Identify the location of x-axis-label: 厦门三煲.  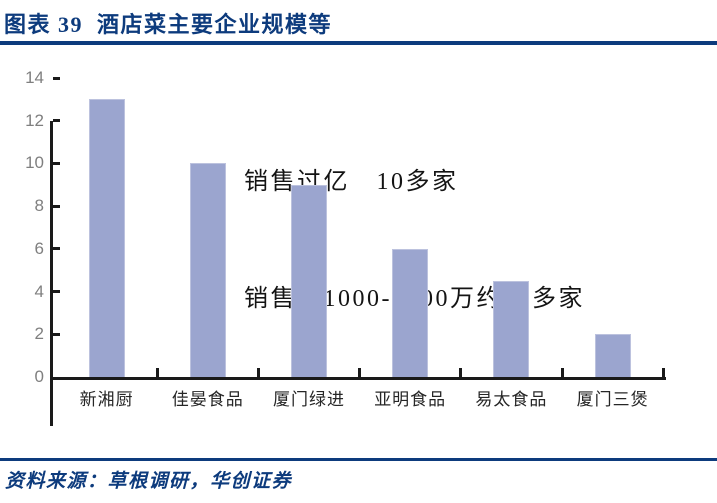
(612, 399).